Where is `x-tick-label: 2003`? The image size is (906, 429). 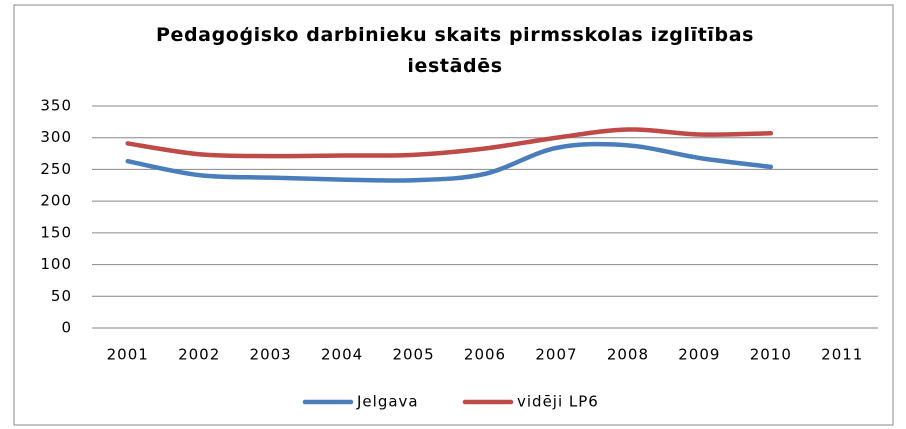
x-tick-label: 2003 is located at coordinates (271, 355).